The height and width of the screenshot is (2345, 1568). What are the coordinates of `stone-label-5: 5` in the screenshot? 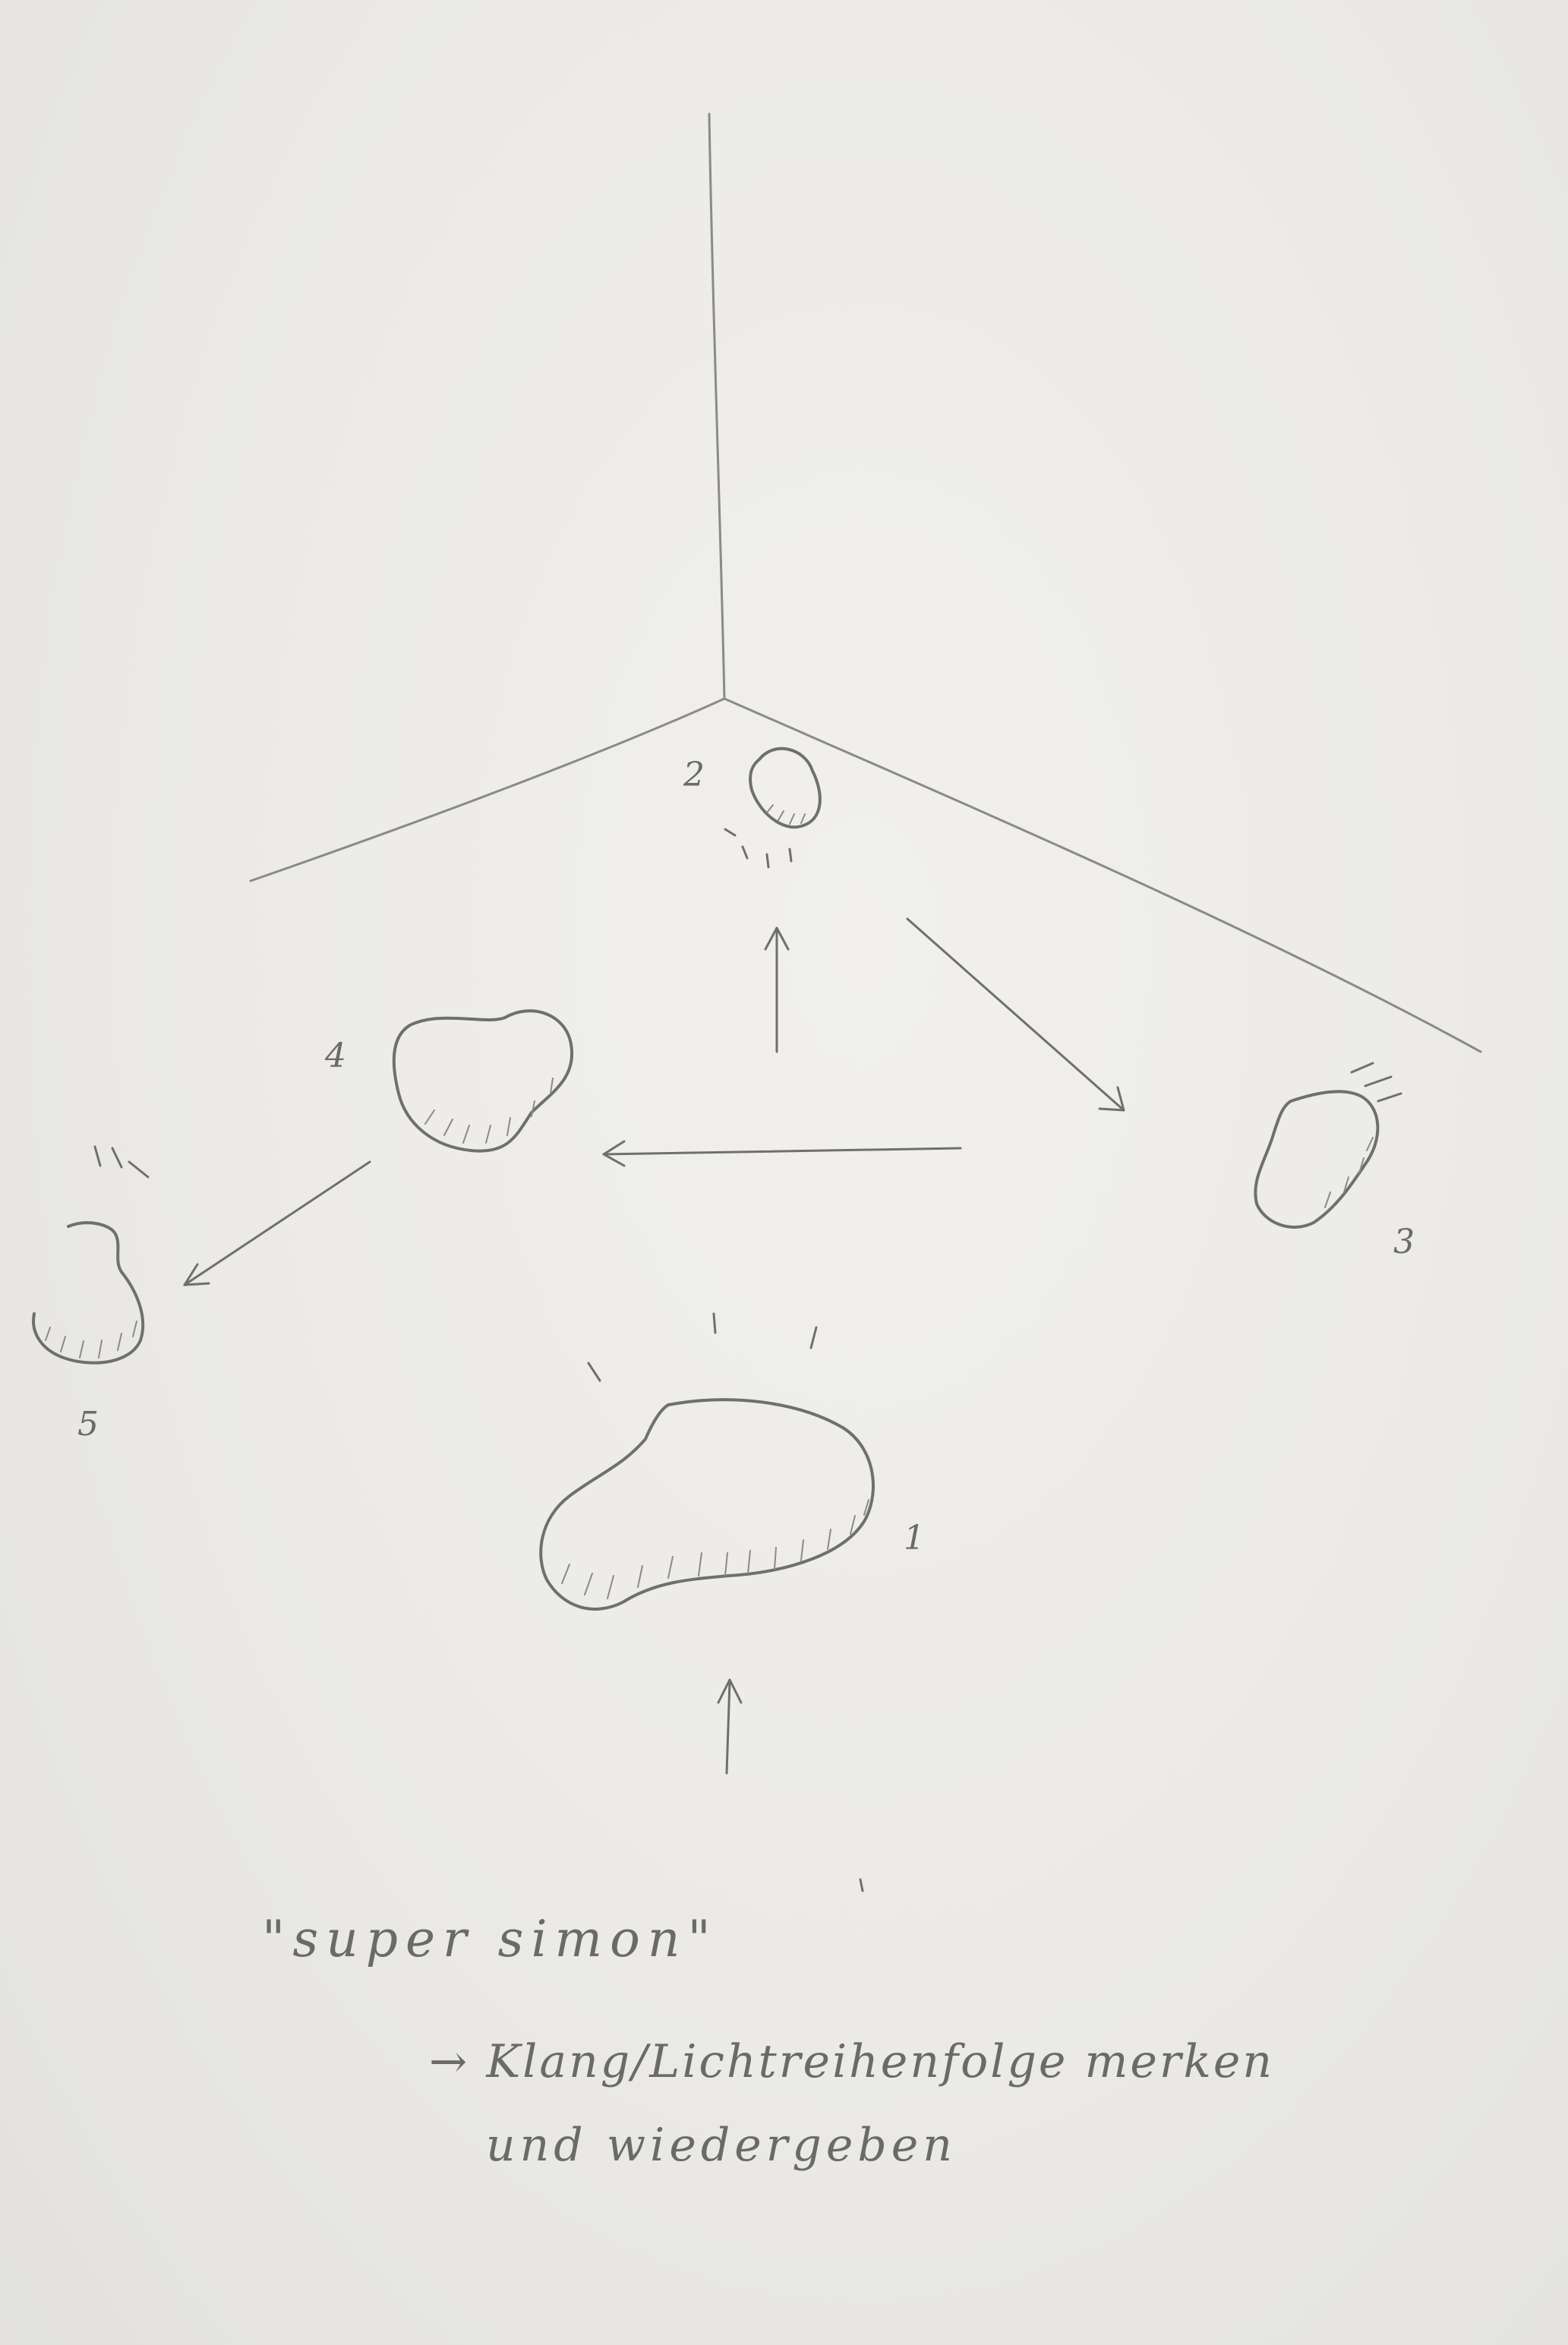 It's located at (88, 1424).